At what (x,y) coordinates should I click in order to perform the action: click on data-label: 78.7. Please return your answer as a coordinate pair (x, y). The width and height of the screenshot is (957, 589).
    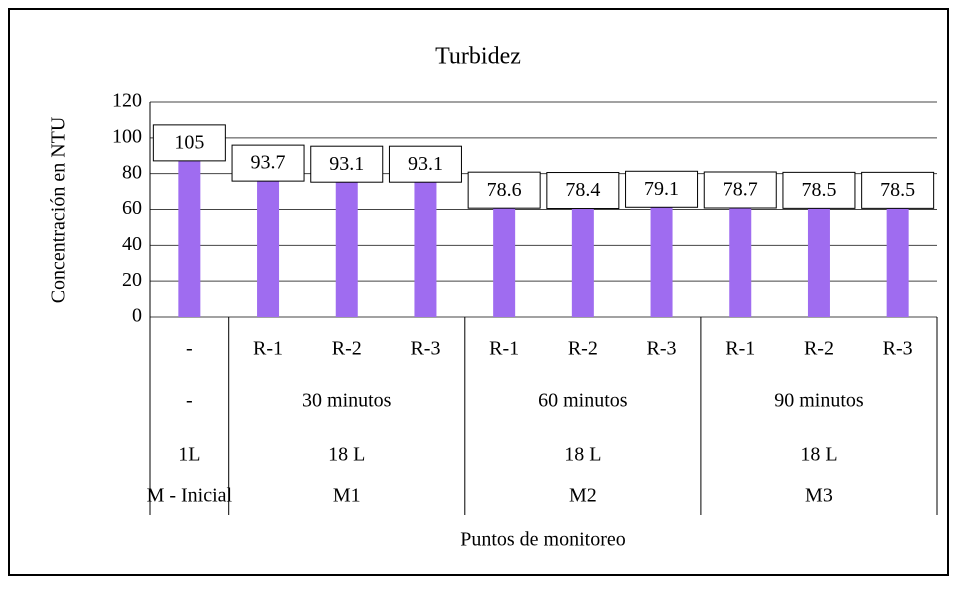
    Looking at the image, I should click on (740, 190).